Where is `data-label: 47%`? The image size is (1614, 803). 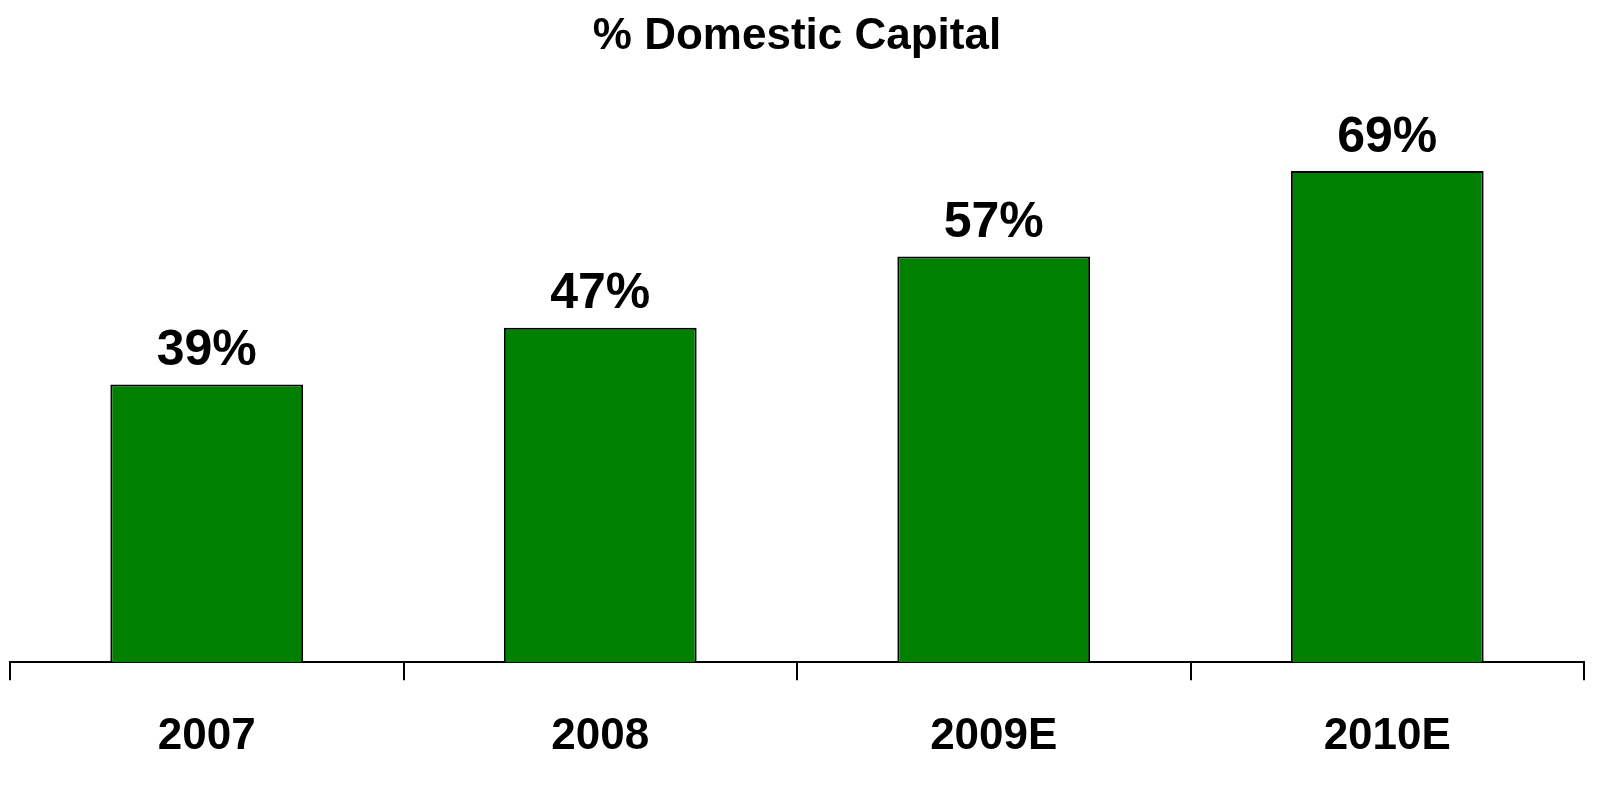 data-label: 47% is located at coordinates (600, 291).